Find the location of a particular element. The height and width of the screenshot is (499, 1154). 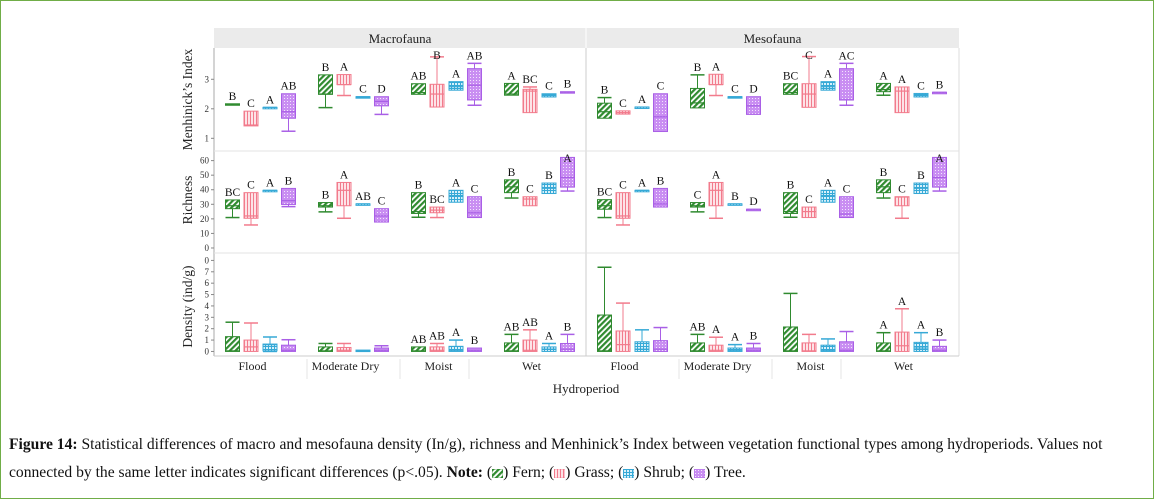

letter-richness-macrofauna-flood-shrub: A is located at coordinates (270, 183).